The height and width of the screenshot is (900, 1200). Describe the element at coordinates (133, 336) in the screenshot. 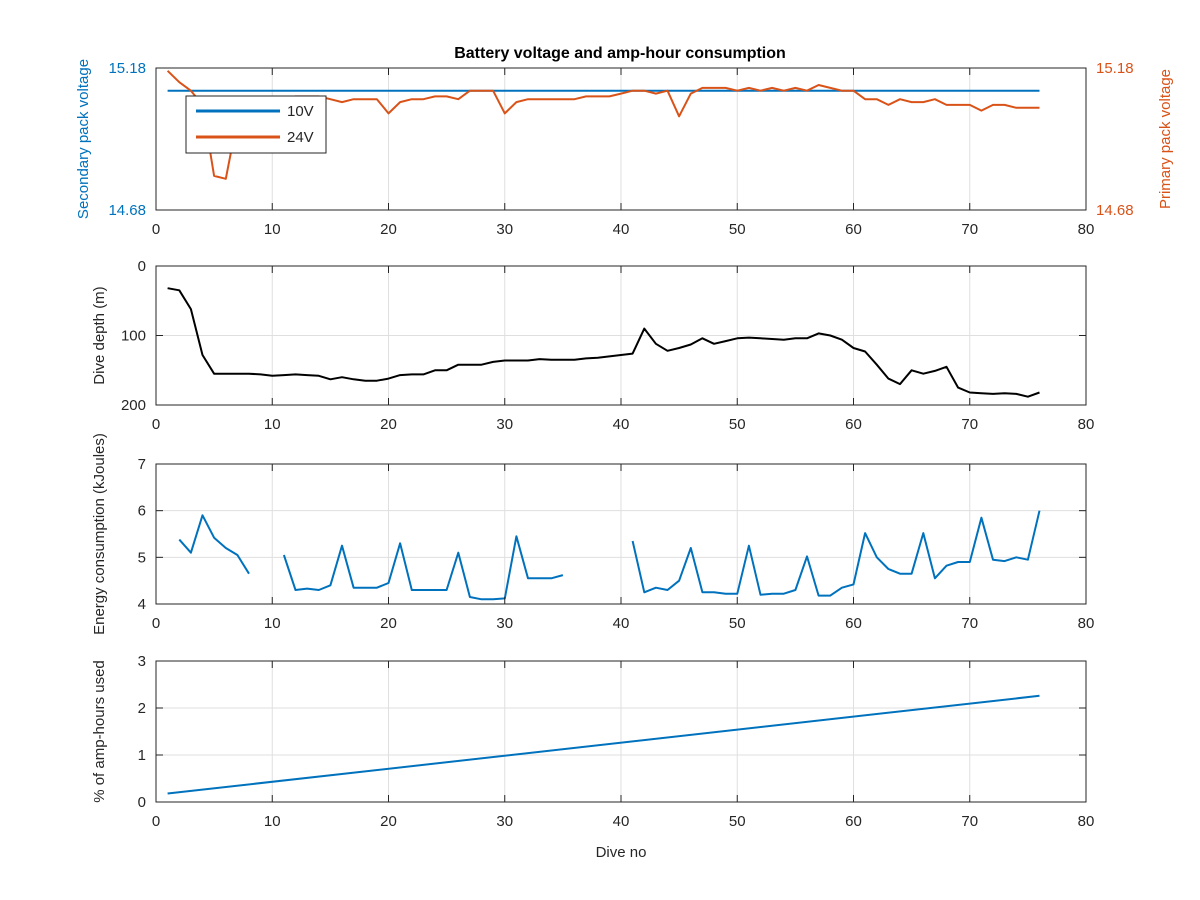

I see `y-tick-label: 100` at that location.